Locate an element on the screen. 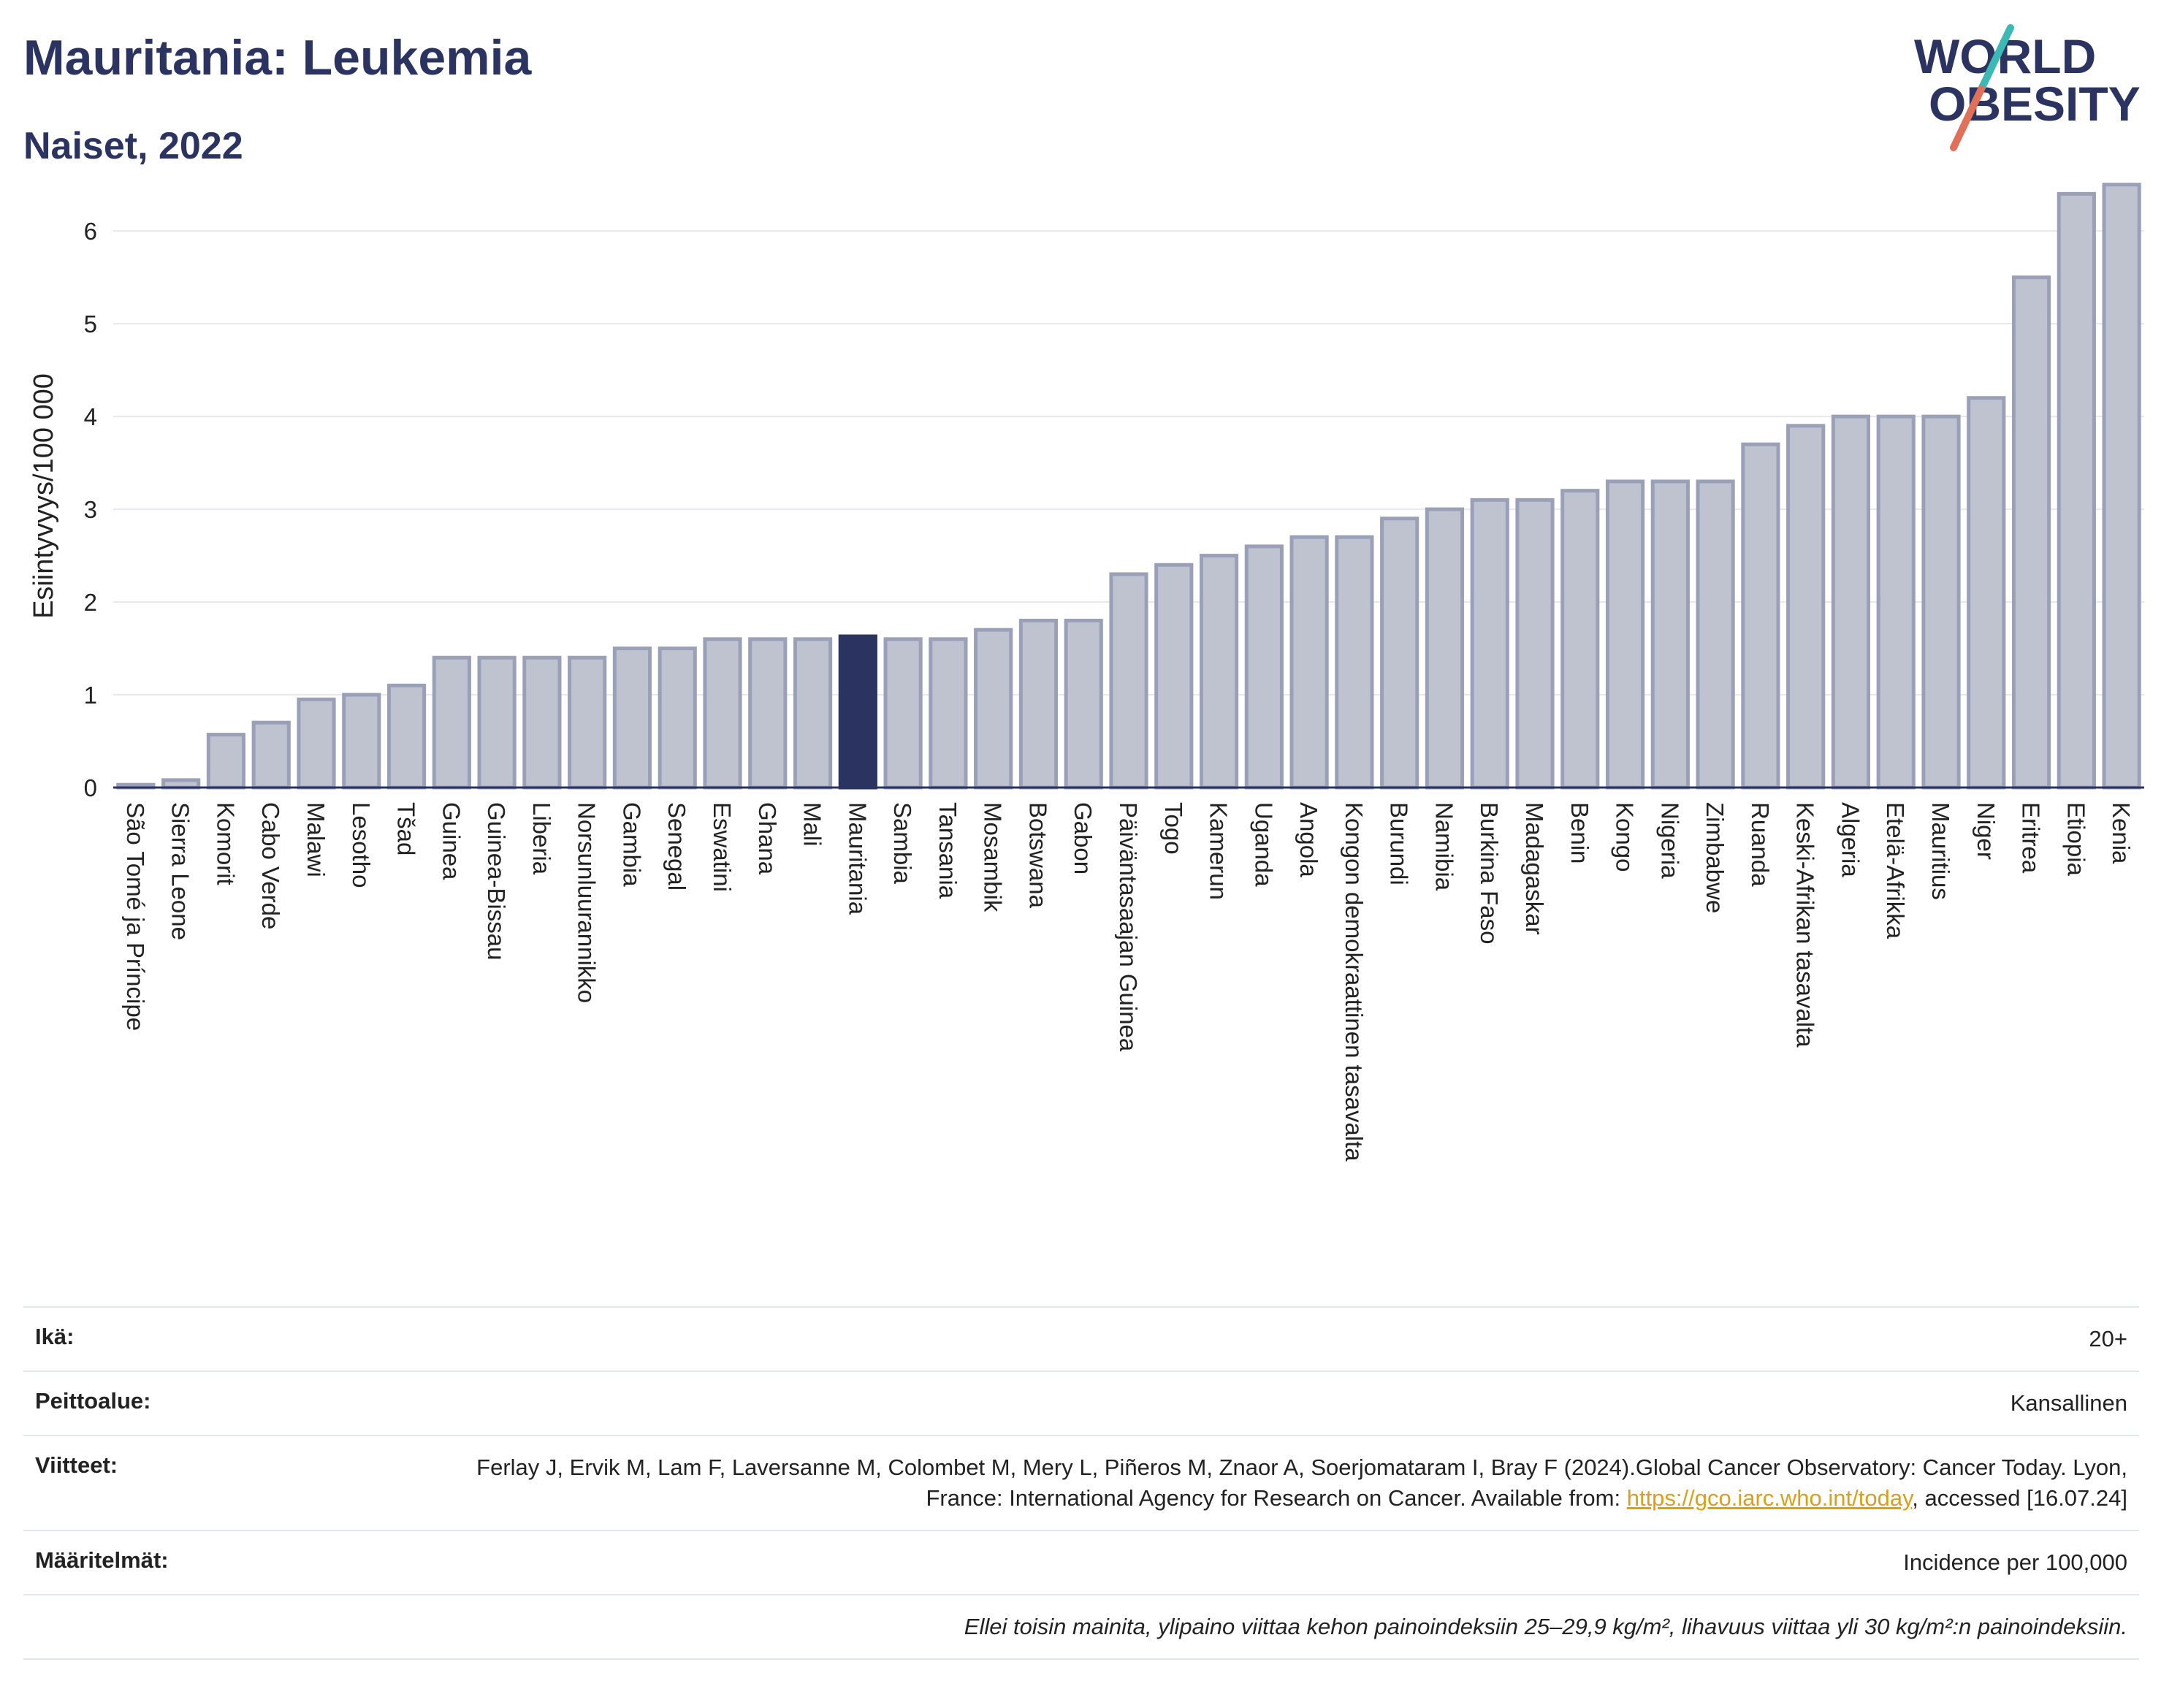  bar-gabon is located at coordinates (1083, 704).